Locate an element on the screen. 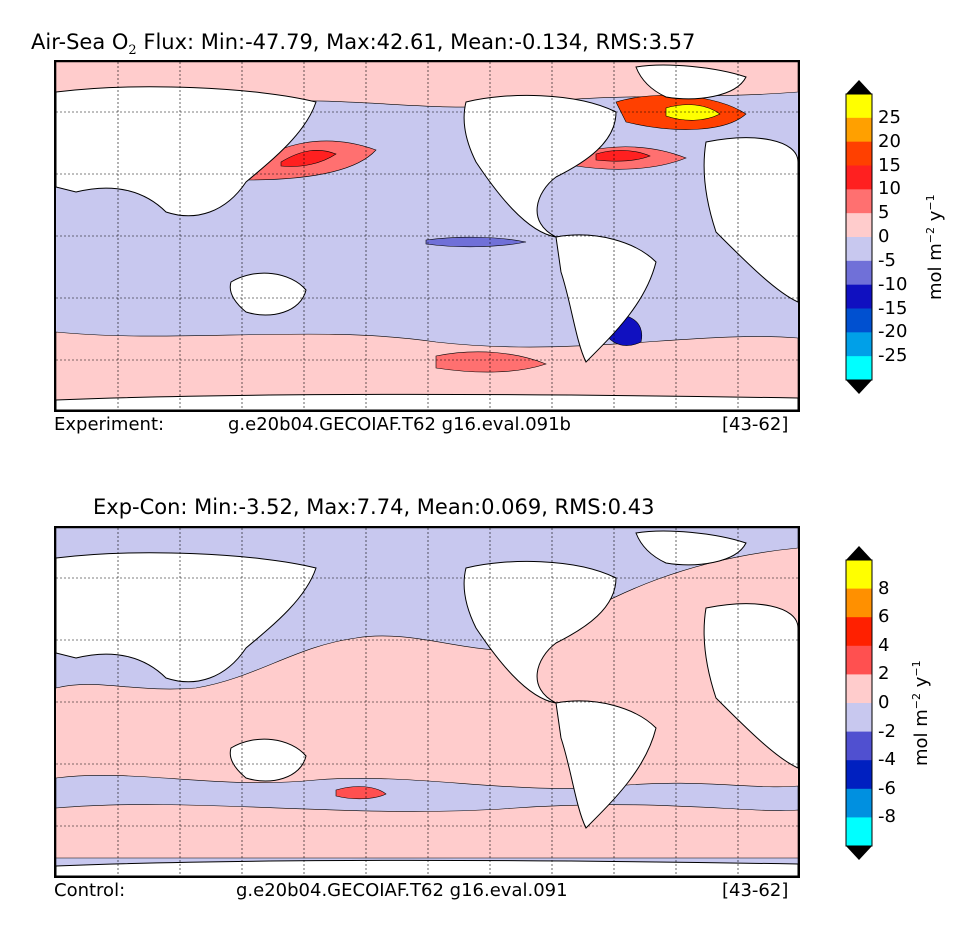  colorbar-tick-label: -5 is located at coordinates (887, 260).